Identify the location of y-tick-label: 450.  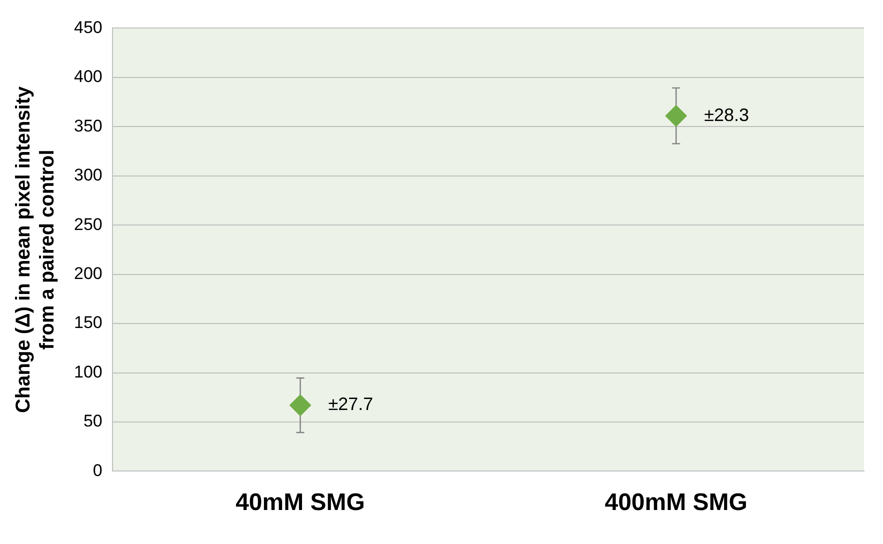
(88, 27).